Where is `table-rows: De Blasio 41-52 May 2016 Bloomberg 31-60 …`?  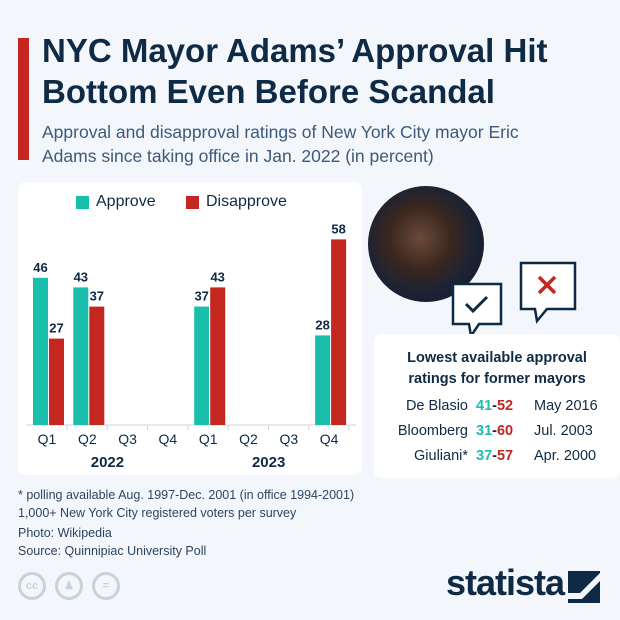
table-rows: De Blasio 41-52 May 2016 Bloomberg 31-60 … is located at coordinates (497, 431).